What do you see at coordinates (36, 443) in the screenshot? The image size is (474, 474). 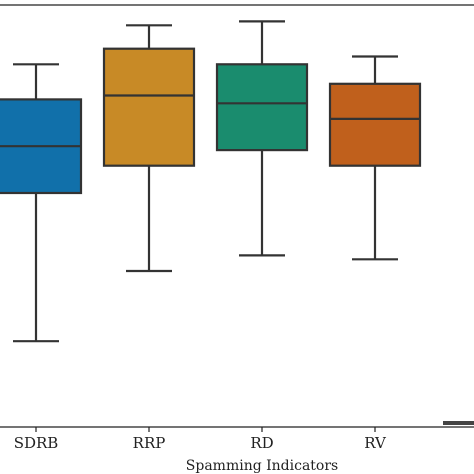 I see `x-tick-label-sdrb: SDRB` at bounding box center [36, 443].